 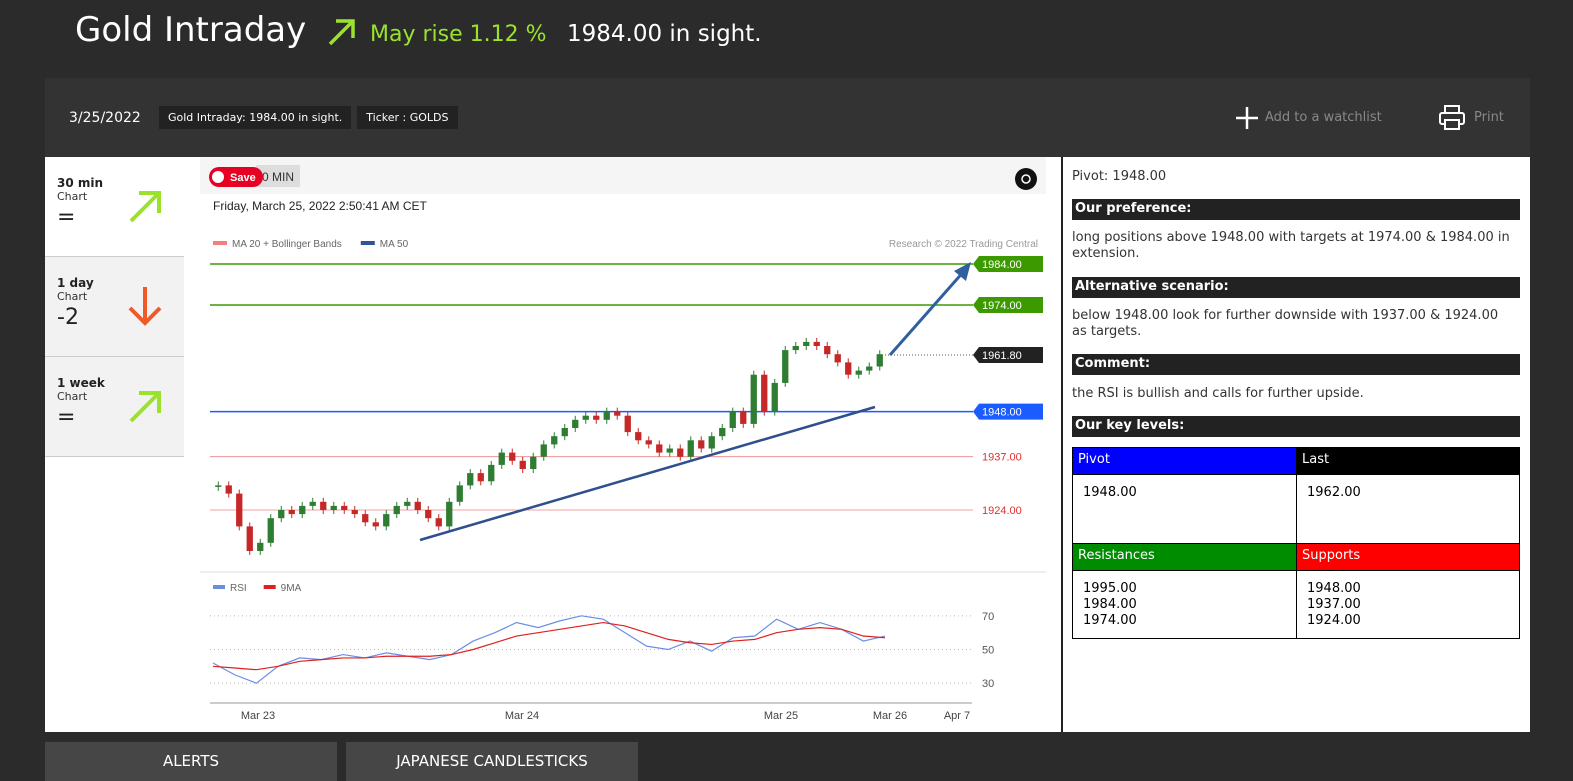 What do you see at coordinates (1119, 176) in the screenshot?
I see `pivot: Pivot: 1948.00` at bounding box center [1119, 176].